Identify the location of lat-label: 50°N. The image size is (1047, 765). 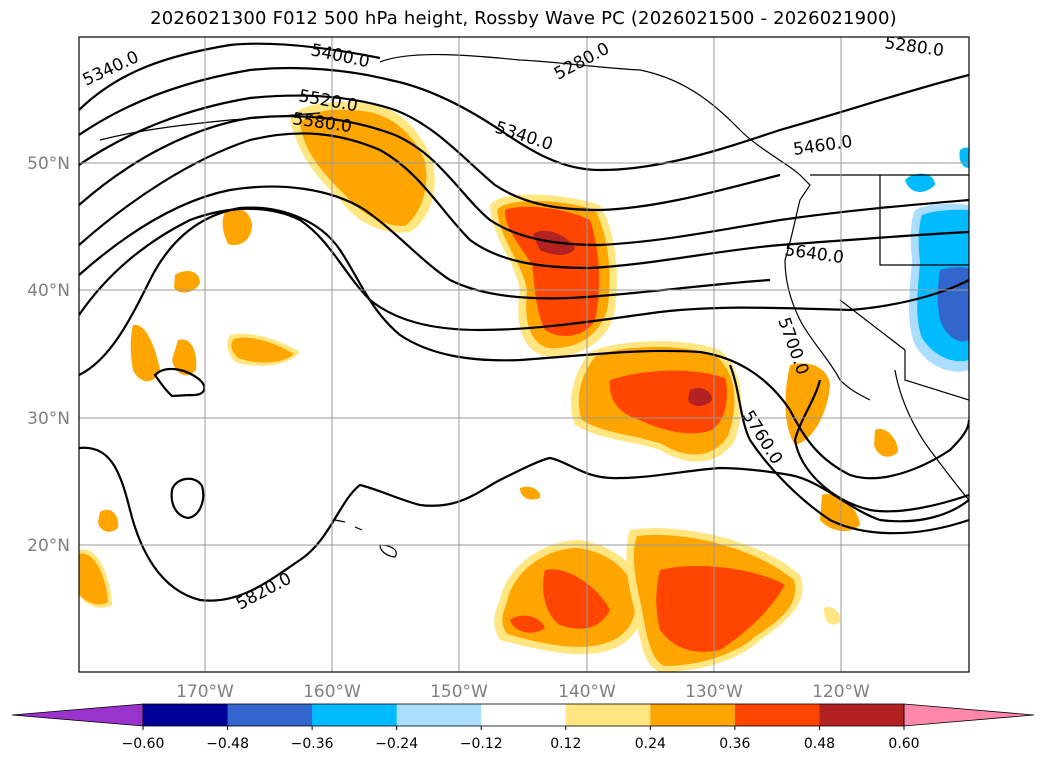
(48, 164).